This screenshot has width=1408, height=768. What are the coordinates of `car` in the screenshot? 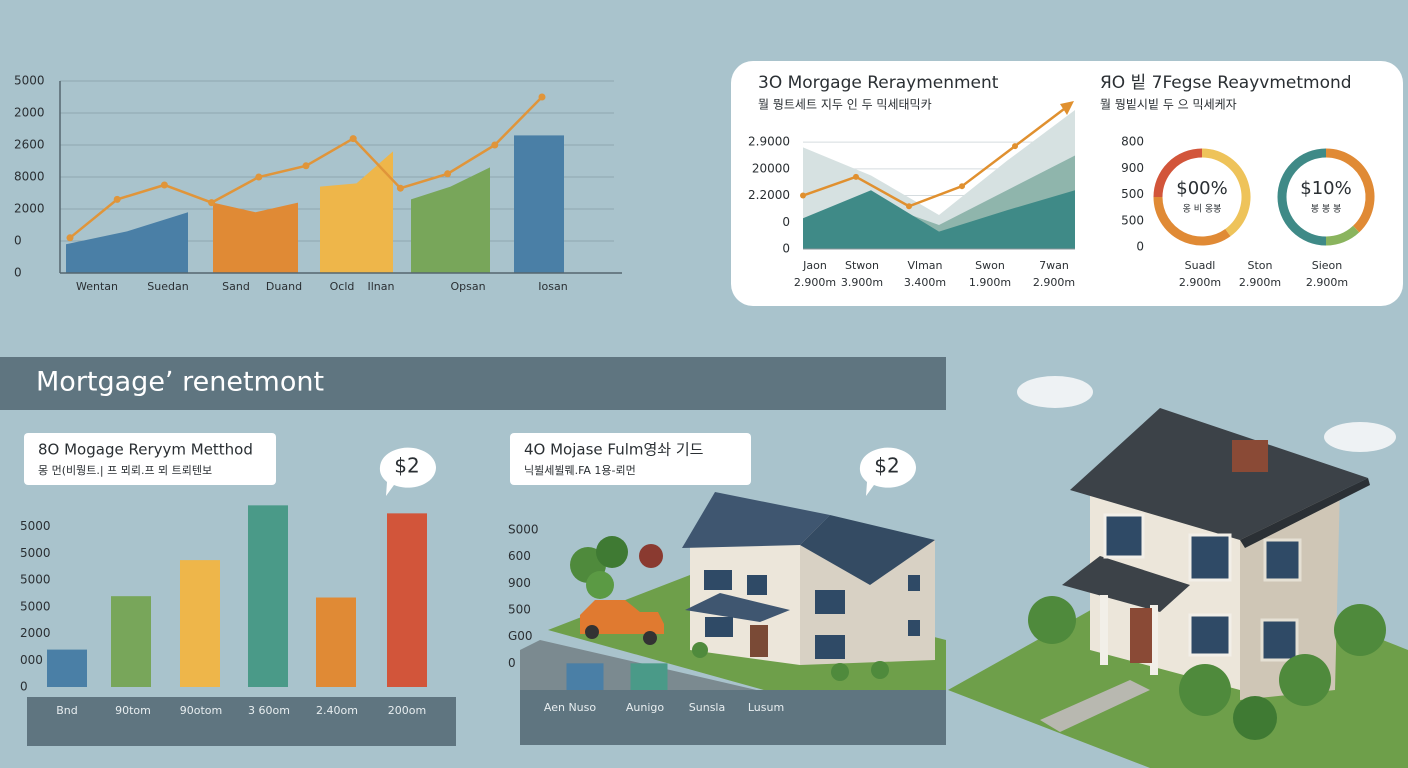 It's located at (622, 622).